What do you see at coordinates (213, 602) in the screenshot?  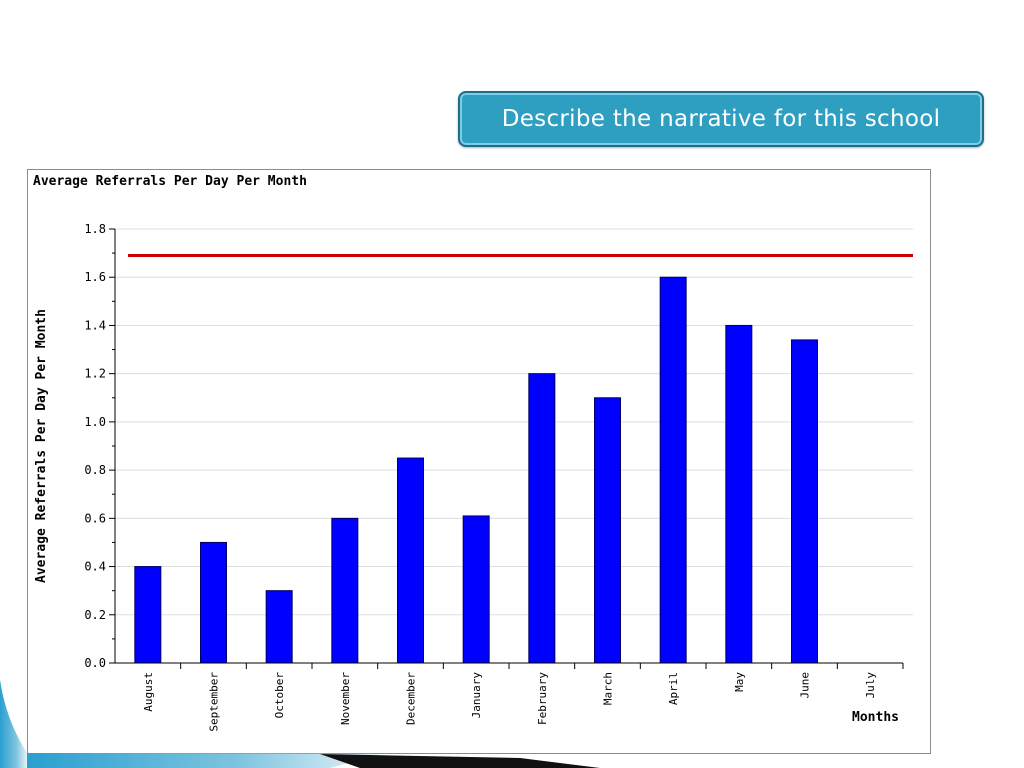 I see `bar-september` at bounding box center [213, 602].